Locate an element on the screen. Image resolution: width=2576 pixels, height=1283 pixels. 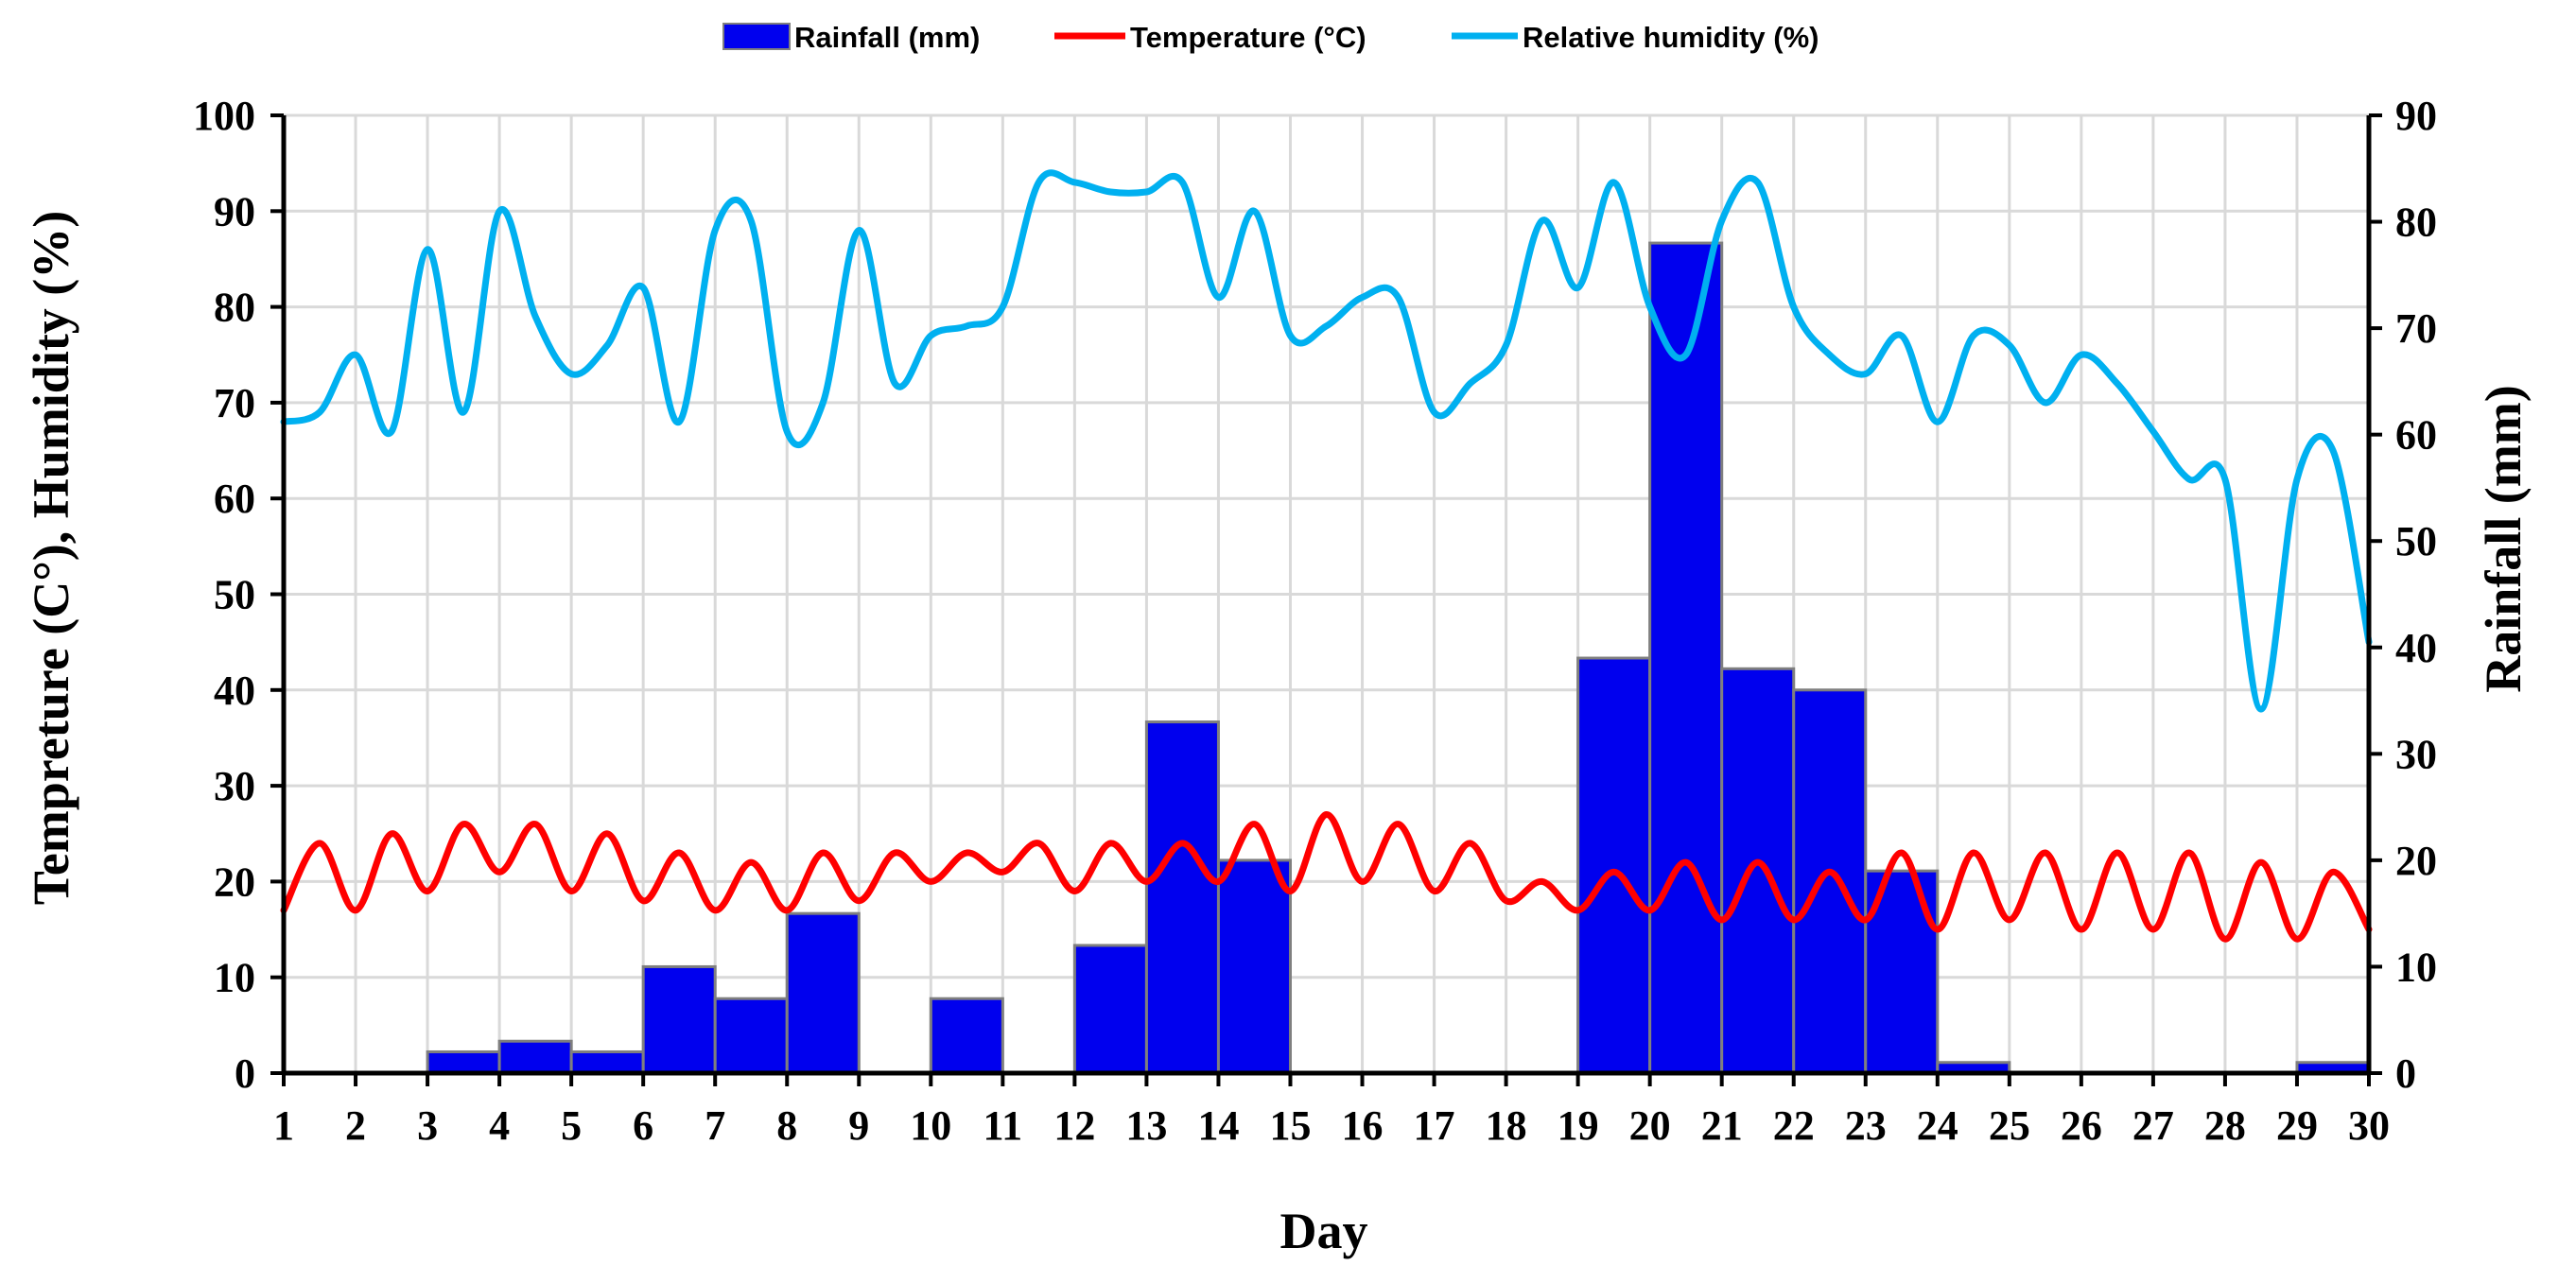
legend-label-humidity: Relative humidity (%) is located at coordinates (1671, 37).